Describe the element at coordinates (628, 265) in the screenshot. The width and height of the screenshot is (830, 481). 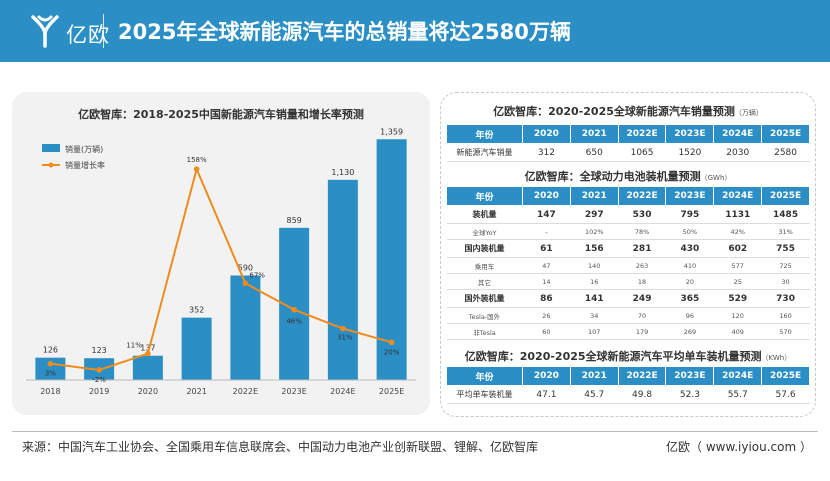
I see `table-row: 乘用车 47 140 263 410 577 725` at that location.